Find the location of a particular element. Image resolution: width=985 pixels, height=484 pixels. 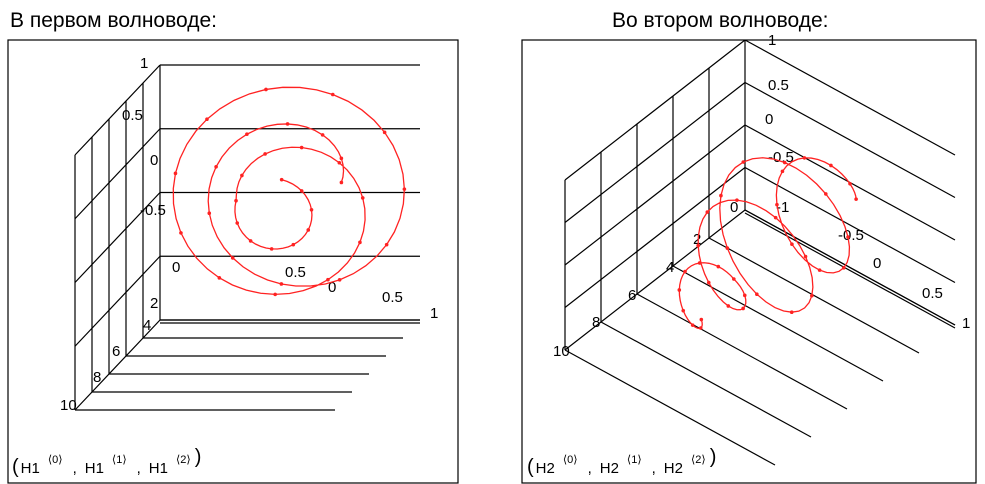

curve is located at coordinates (289, 191).